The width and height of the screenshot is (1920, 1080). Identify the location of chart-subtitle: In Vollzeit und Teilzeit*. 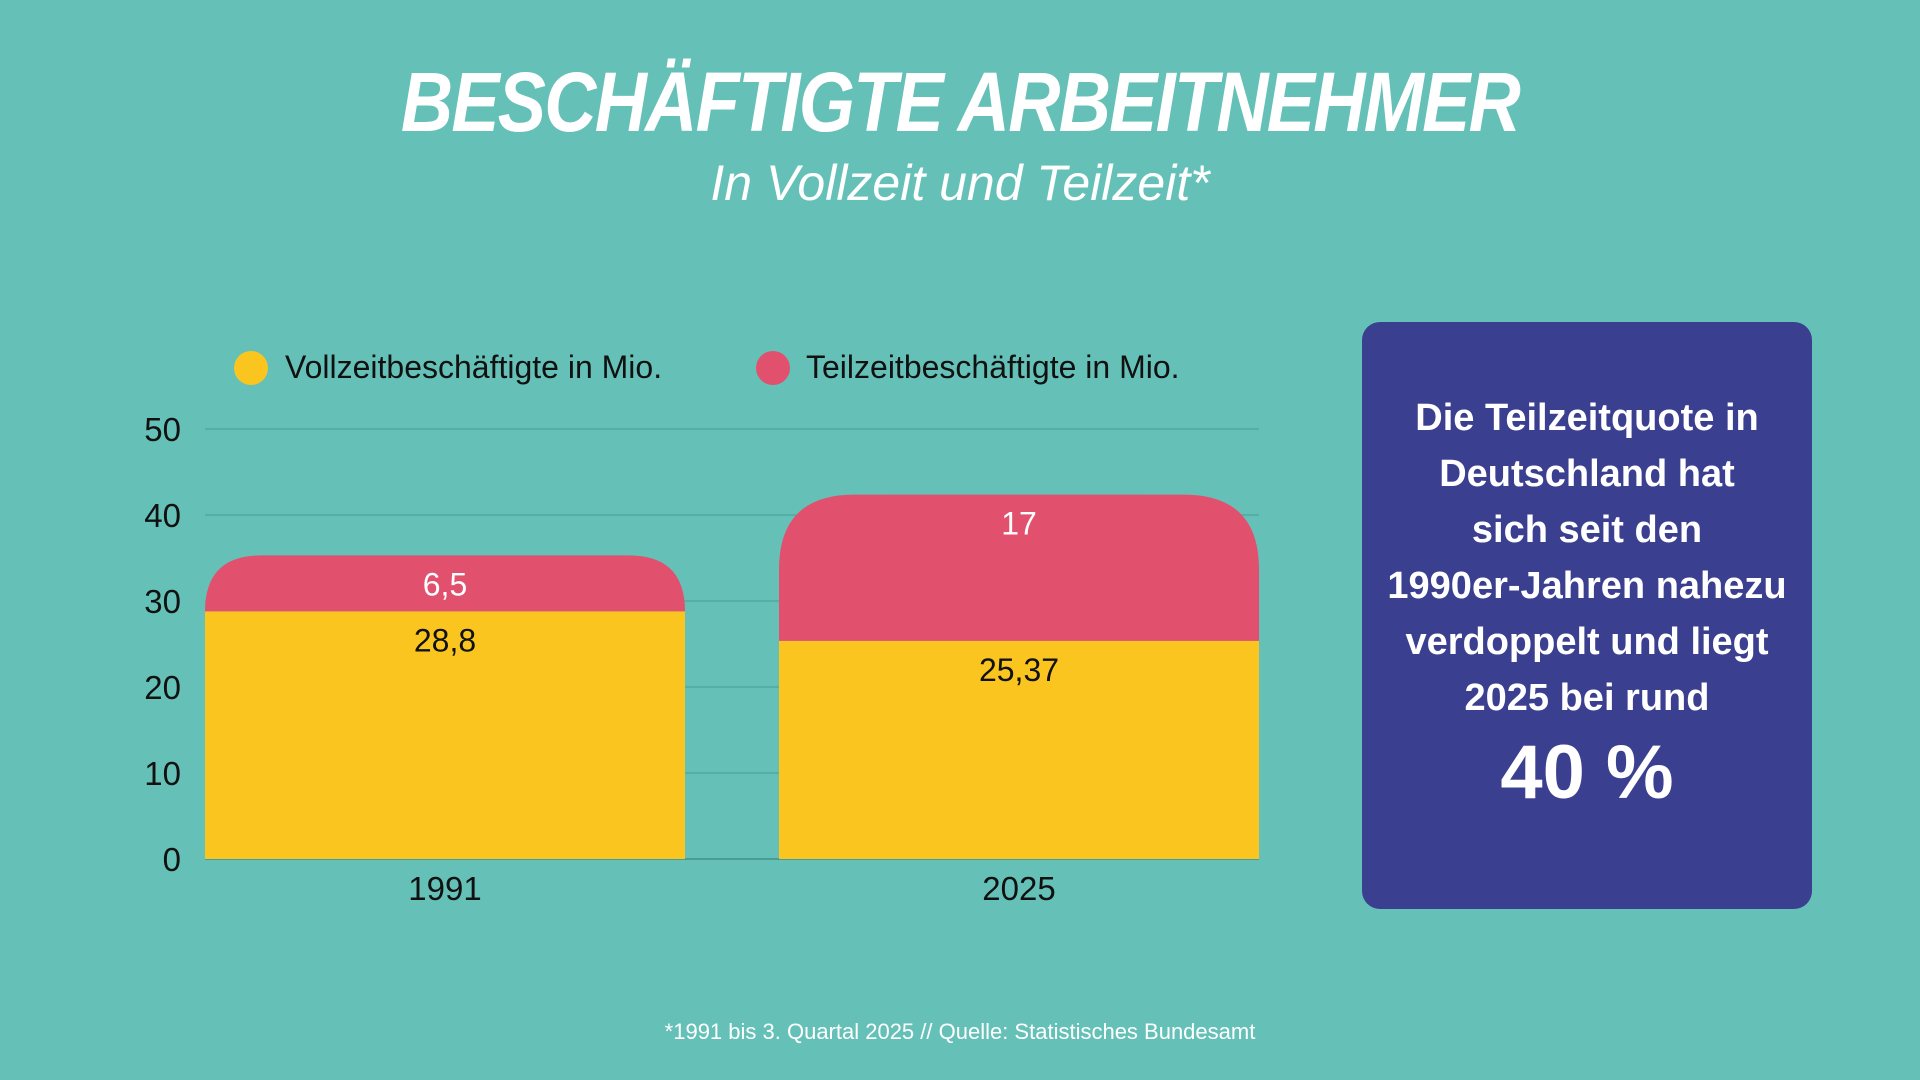
(960, 183).